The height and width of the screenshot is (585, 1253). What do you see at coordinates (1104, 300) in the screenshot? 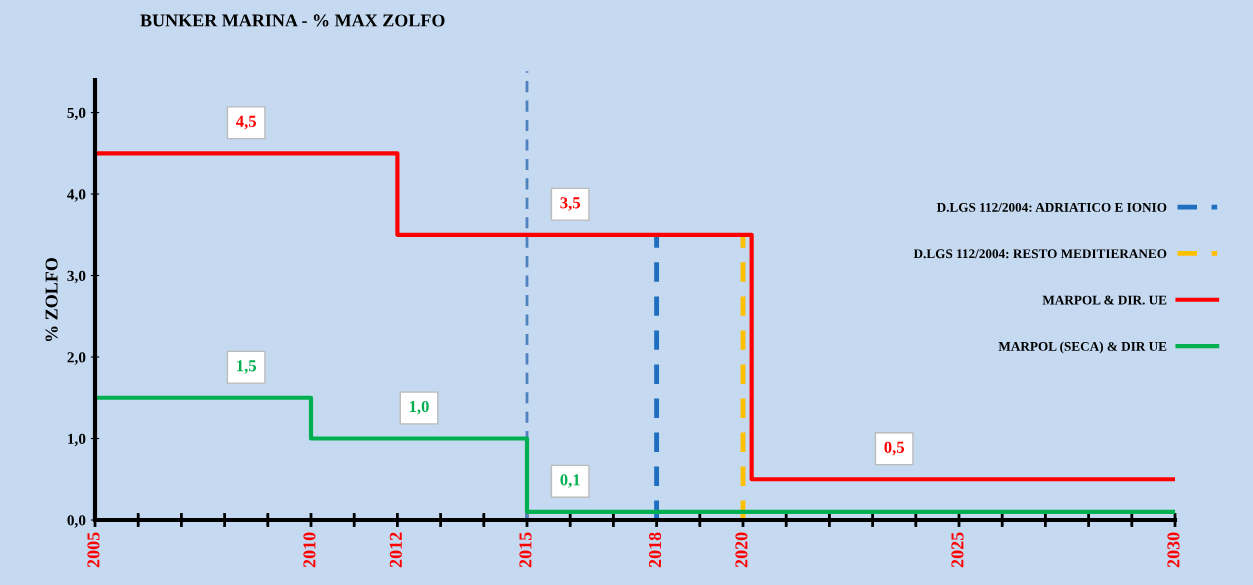
I see `legend-label: MARPOL & DIR. UE` at bounding box center [1104, 300].